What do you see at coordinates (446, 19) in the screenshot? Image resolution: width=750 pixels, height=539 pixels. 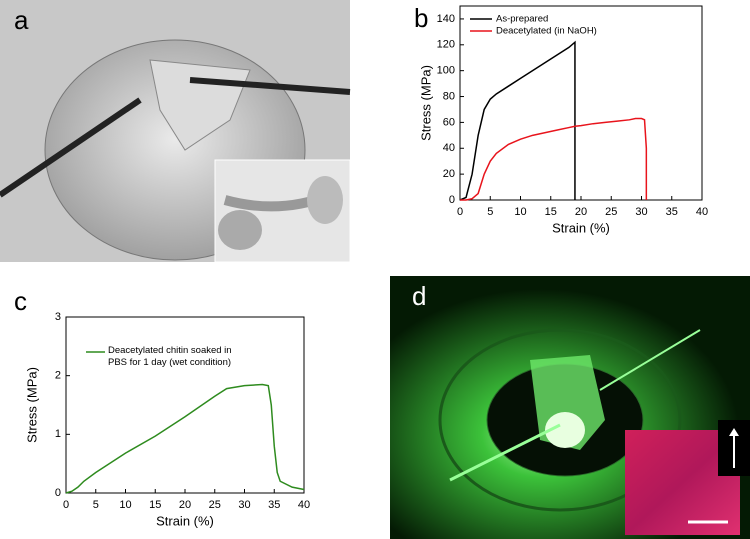 I see `y-tick-label: 140` at bounding box center [446, 19].